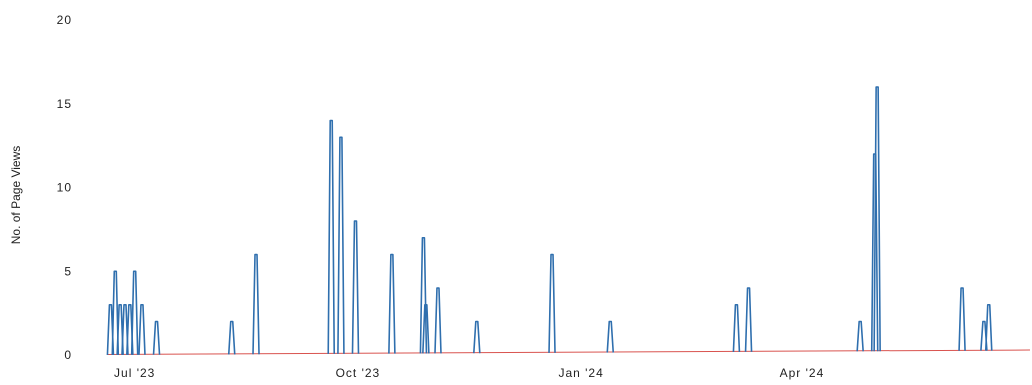 This screenshot has width=1032, height=385. I want to click on x-tick-label: Jul '23, so click(134, 373).